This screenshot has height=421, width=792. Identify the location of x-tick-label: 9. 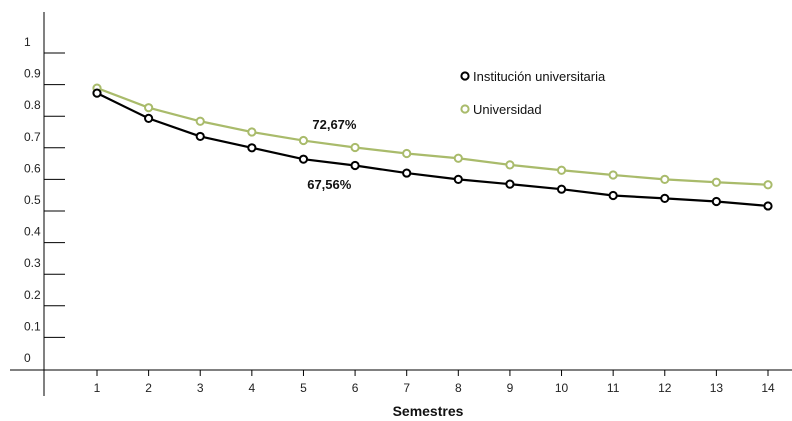
(510, 388).